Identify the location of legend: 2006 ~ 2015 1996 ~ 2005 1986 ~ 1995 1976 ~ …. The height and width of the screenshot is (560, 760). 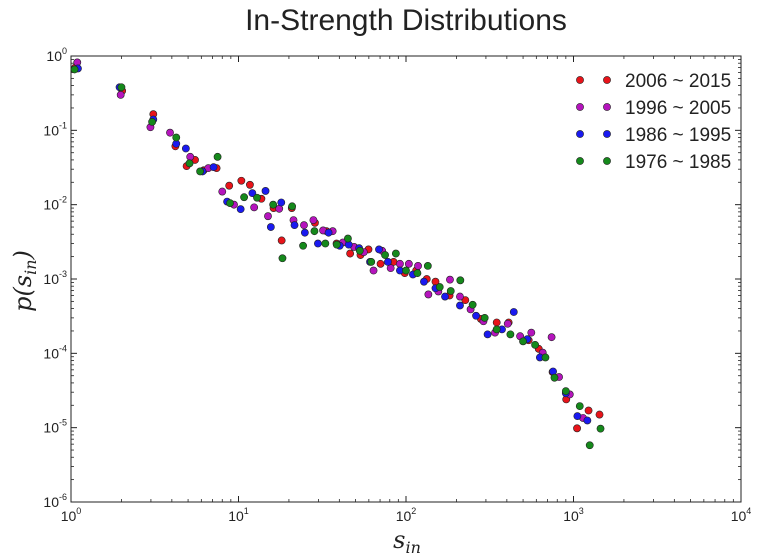
(653, 122).